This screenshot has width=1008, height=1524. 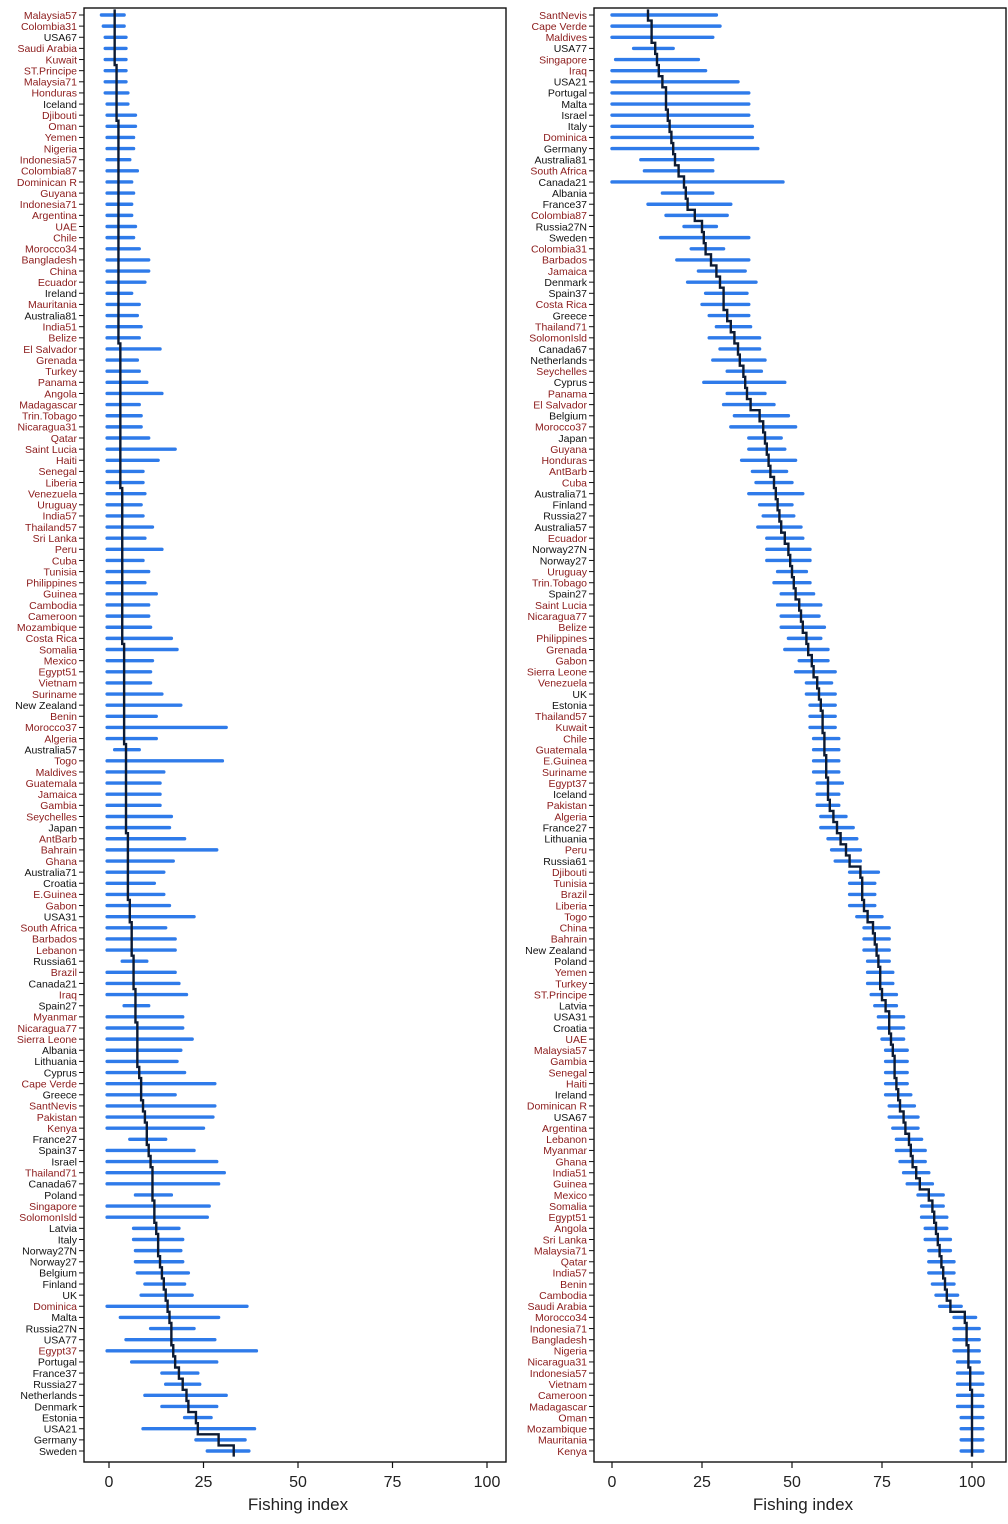 What do you see at coordinates (55, 895) in the screenshot?
I see `category-label: E.Guinea` at bounding box center [55, 895].